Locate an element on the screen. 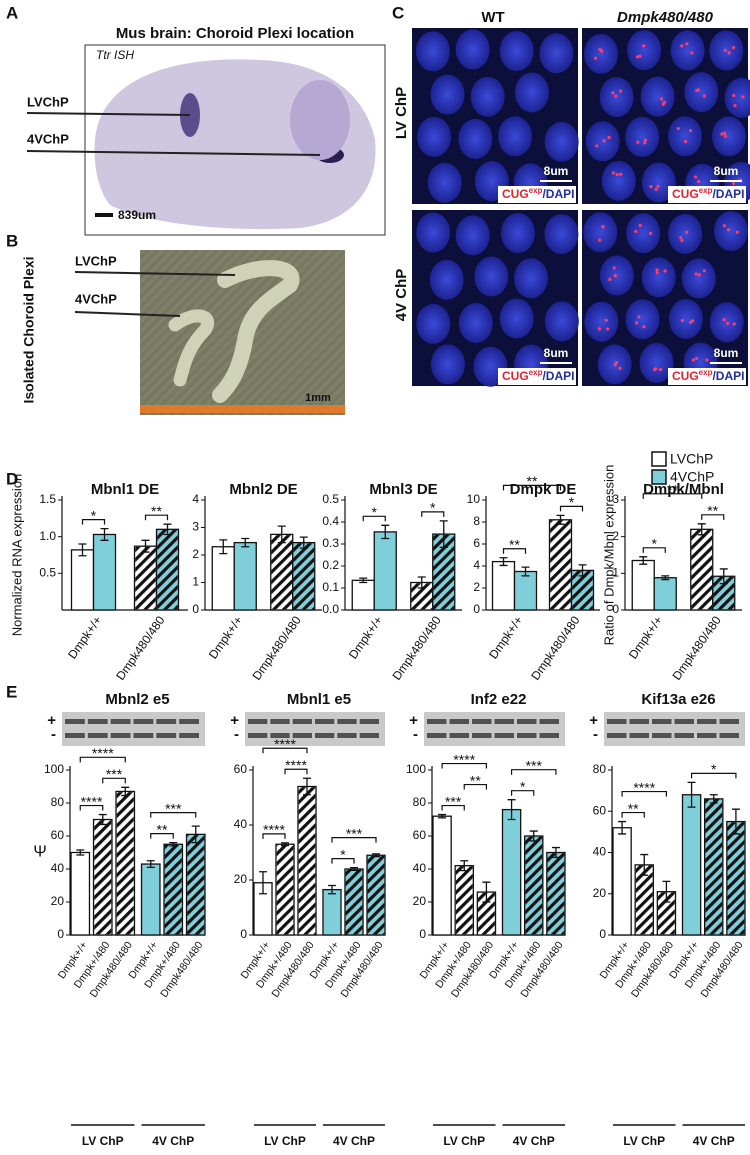 The width and height of the screenshot is (750, 1155). dissection-image is located at coordinates (242, 332).